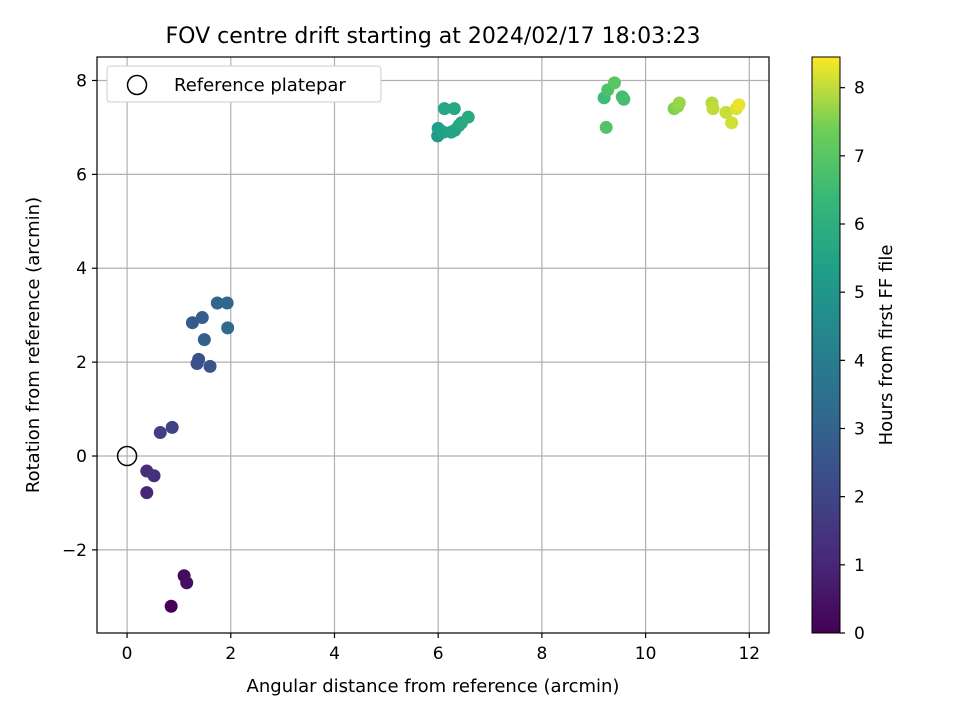  I want to click on colorbar: 0 1 2 3 4 5 6 7 8 Hours from first FF file, so click(854, 350).